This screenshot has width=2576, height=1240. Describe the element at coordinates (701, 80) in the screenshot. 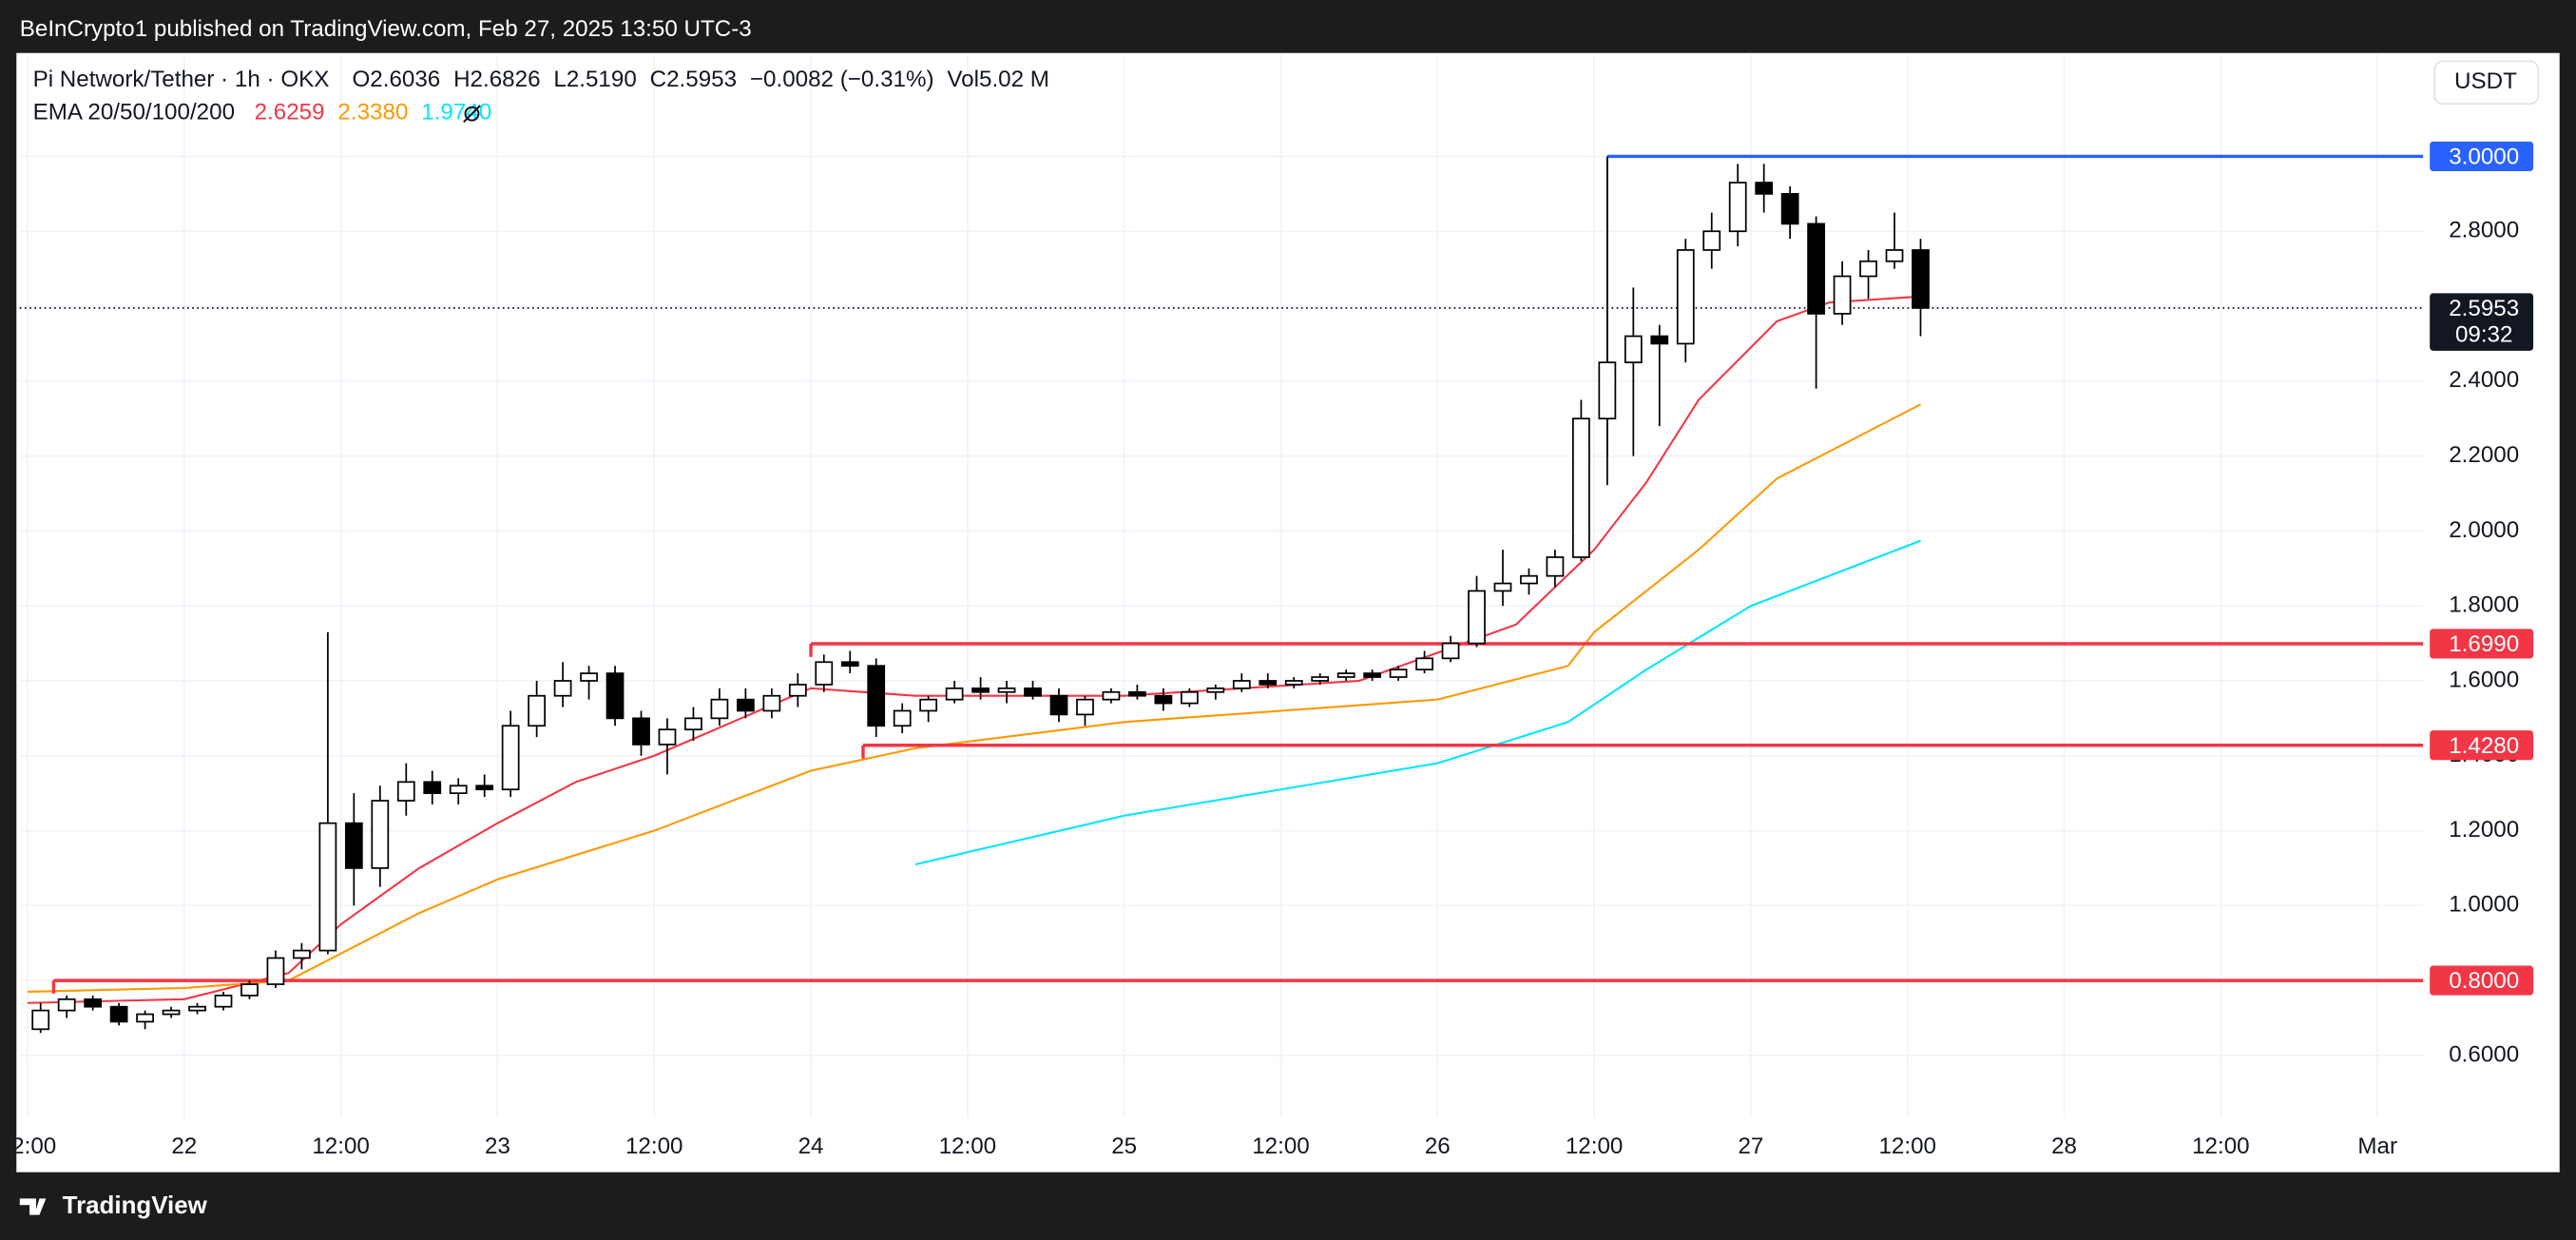

I see `ohlc-value: 2.5953` at that location.